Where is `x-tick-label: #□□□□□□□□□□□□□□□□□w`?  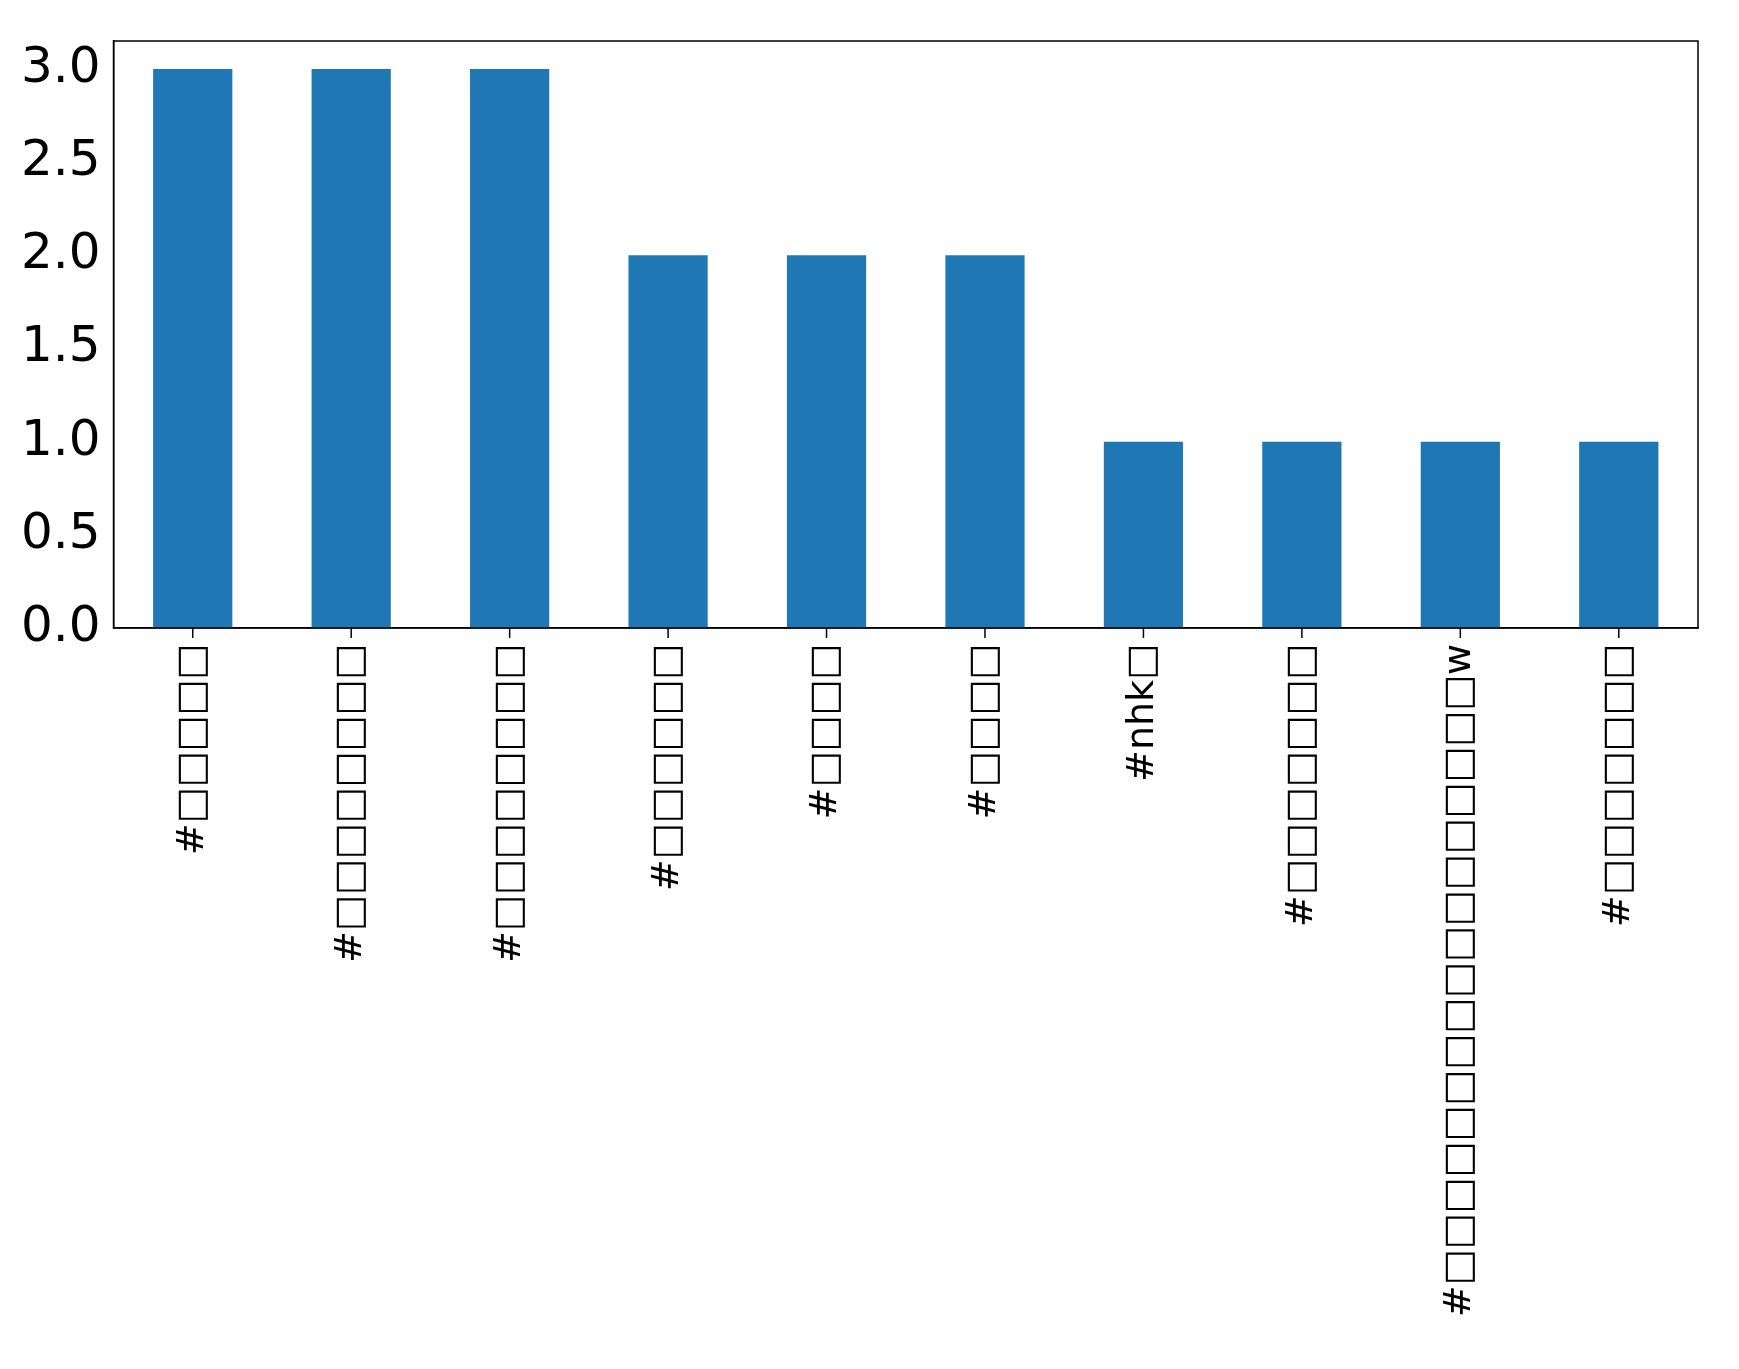
x-tick-label: #□□□□□□□□□□□□□□□□□w is located at coordinates (1457, 981).